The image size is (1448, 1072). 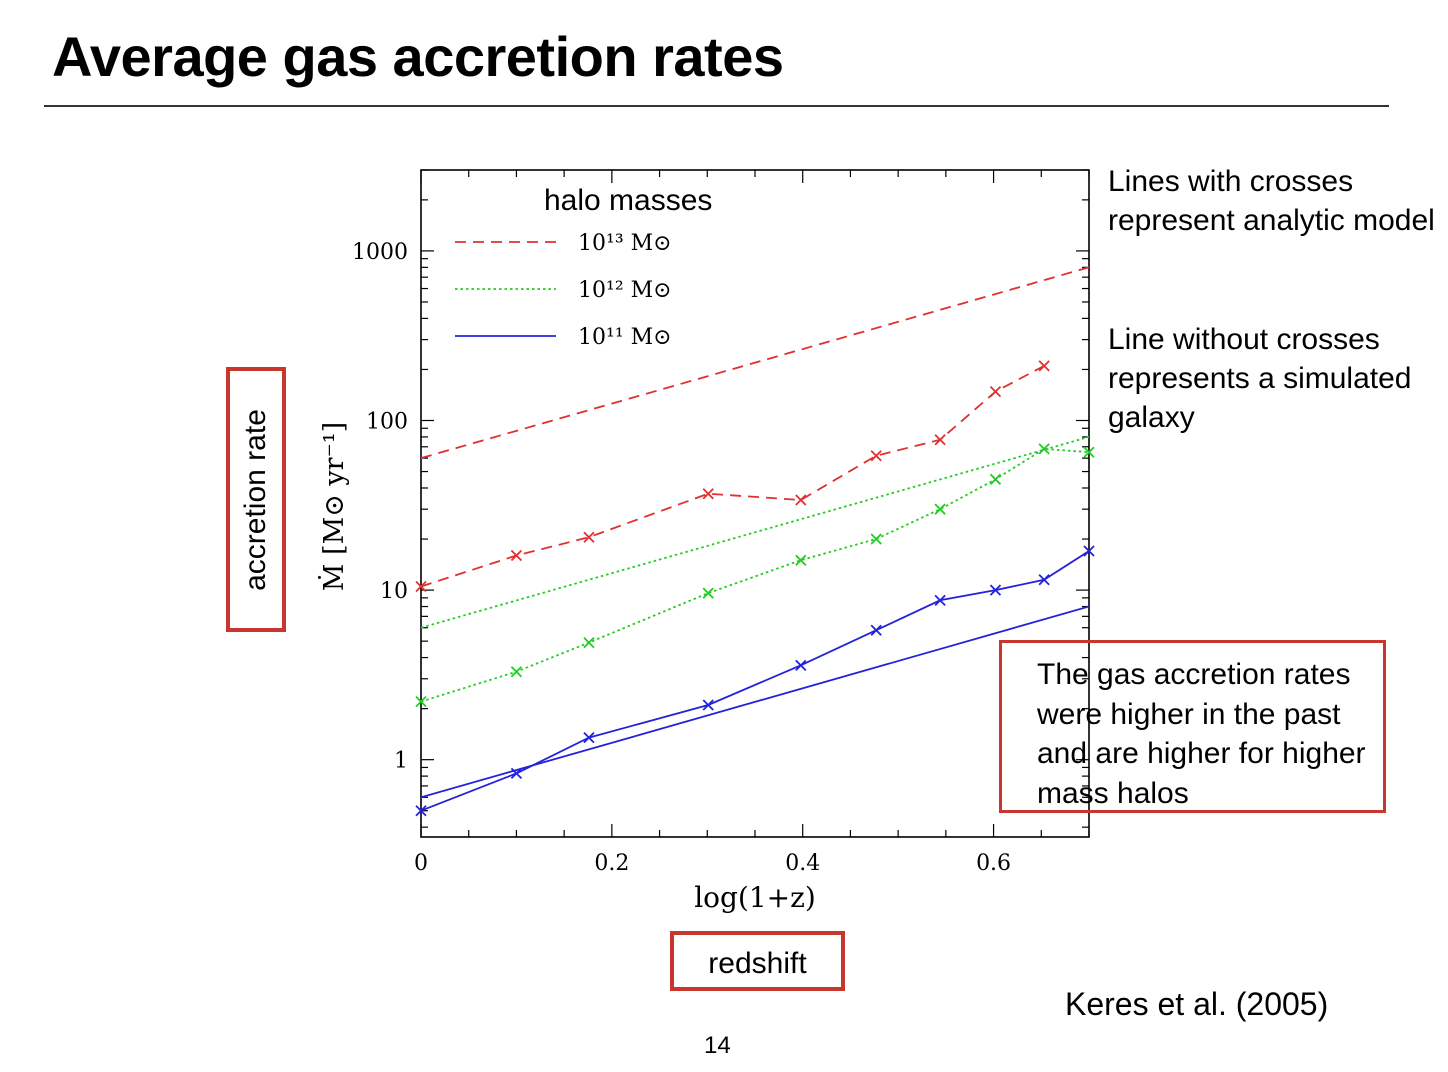 I want to click on y-tick-label: 100, so click(x=387, y=422).